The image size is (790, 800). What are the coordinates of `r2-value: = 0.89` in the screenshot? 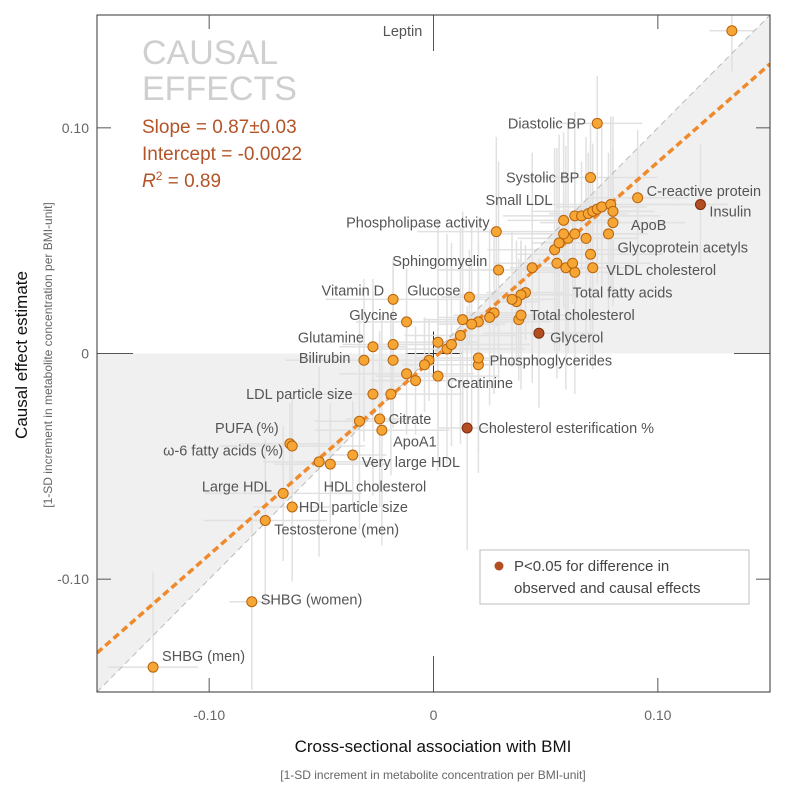 It's located at (191, 181).